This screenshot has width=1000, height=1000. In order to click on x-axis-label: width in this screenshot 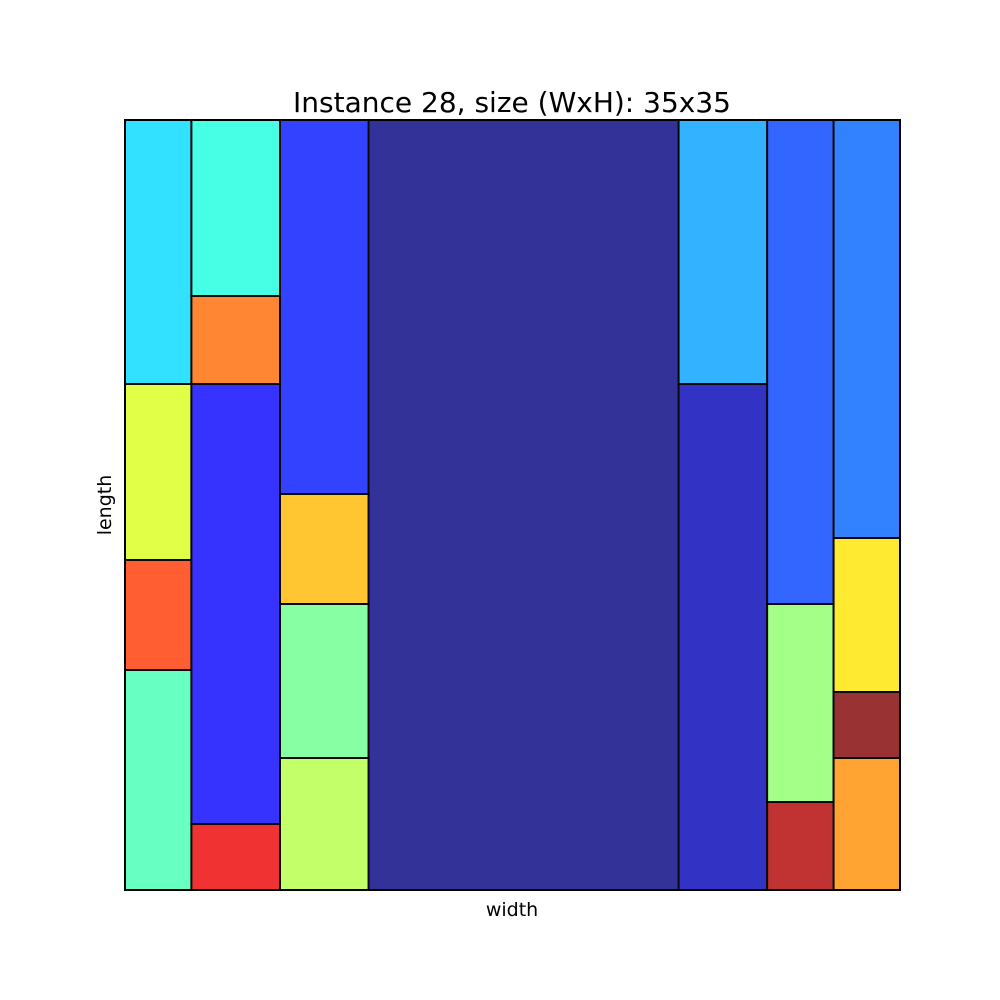, I will do `click(512, 910)`.